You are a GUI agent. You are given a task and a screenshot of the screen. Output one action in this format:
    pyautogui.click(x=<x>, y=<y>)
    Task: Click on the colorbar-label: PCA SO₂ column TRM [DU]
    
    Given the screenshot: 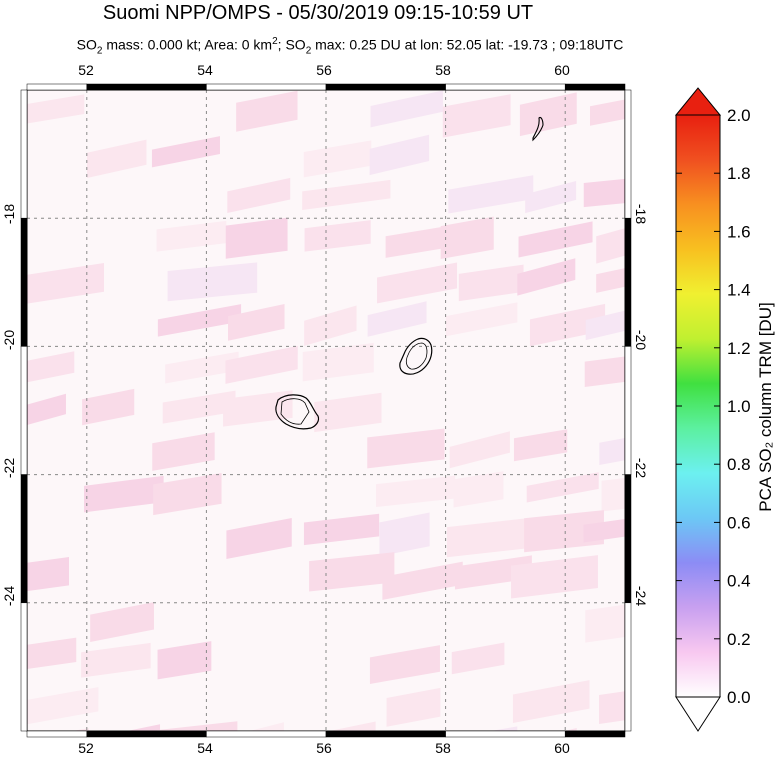 What is the action you would take?
    pyautogui.click(x=765, y=406)
    